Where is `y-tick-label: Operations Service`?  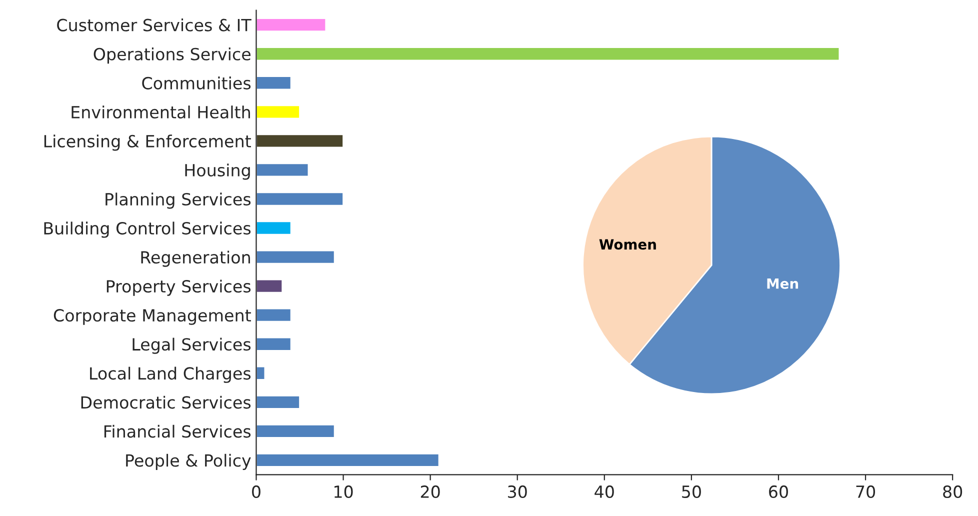
y-tick-label: Operations Service is located at coordinates (172, 56).